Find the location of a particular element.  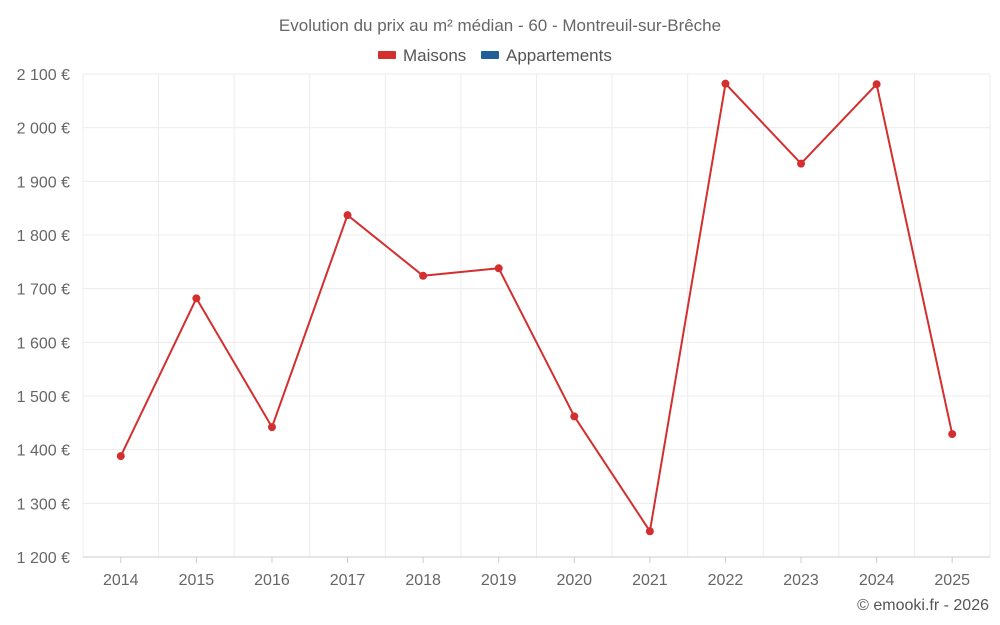

legend-label-appartements: Appartements is located at coordinates (559, 55).